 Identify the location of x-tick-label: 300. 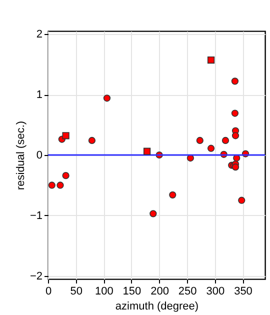
(215, 292).